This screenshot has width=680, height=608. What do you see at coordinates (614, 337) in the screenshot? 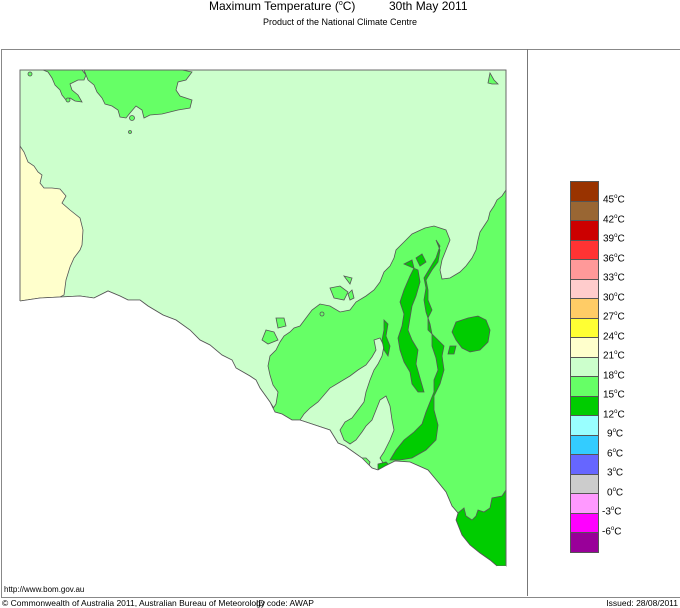
I see `legend-label: 24oC` at bounding box center [614, 337].